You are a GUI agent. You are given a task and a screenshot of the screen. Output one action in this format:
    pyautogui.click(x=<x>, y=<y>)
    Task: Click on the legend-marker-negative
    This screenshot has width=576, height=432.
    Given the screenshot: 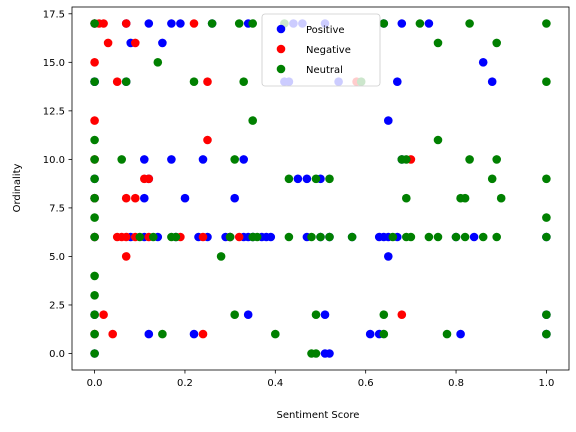 What is the action you would take?
    pyautogui.click(x=281, y=49)
    